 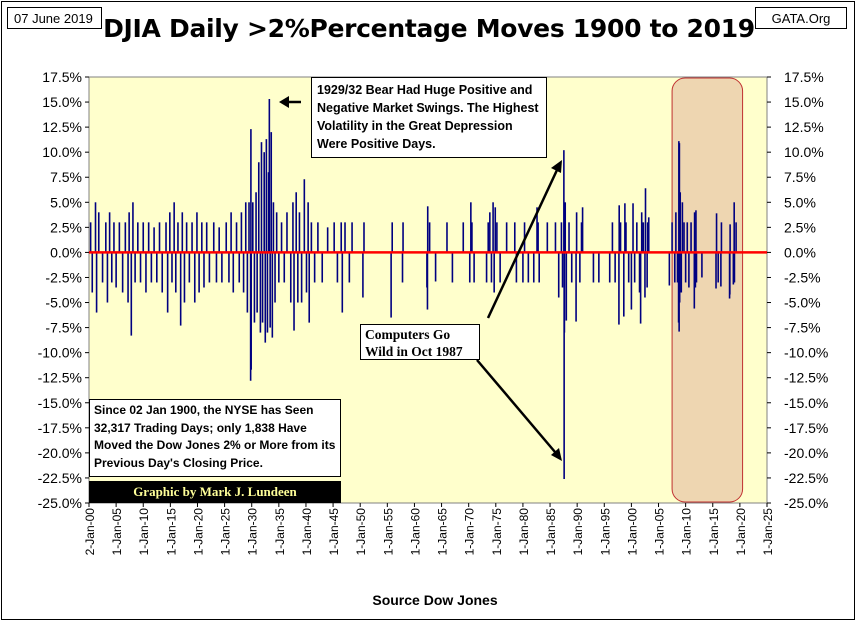 What do you see at coordinates (215, 492) in the screenshot?
I see `credit-label: Graphic by Mark J. Lundeen` at bounding box center [215, 492].